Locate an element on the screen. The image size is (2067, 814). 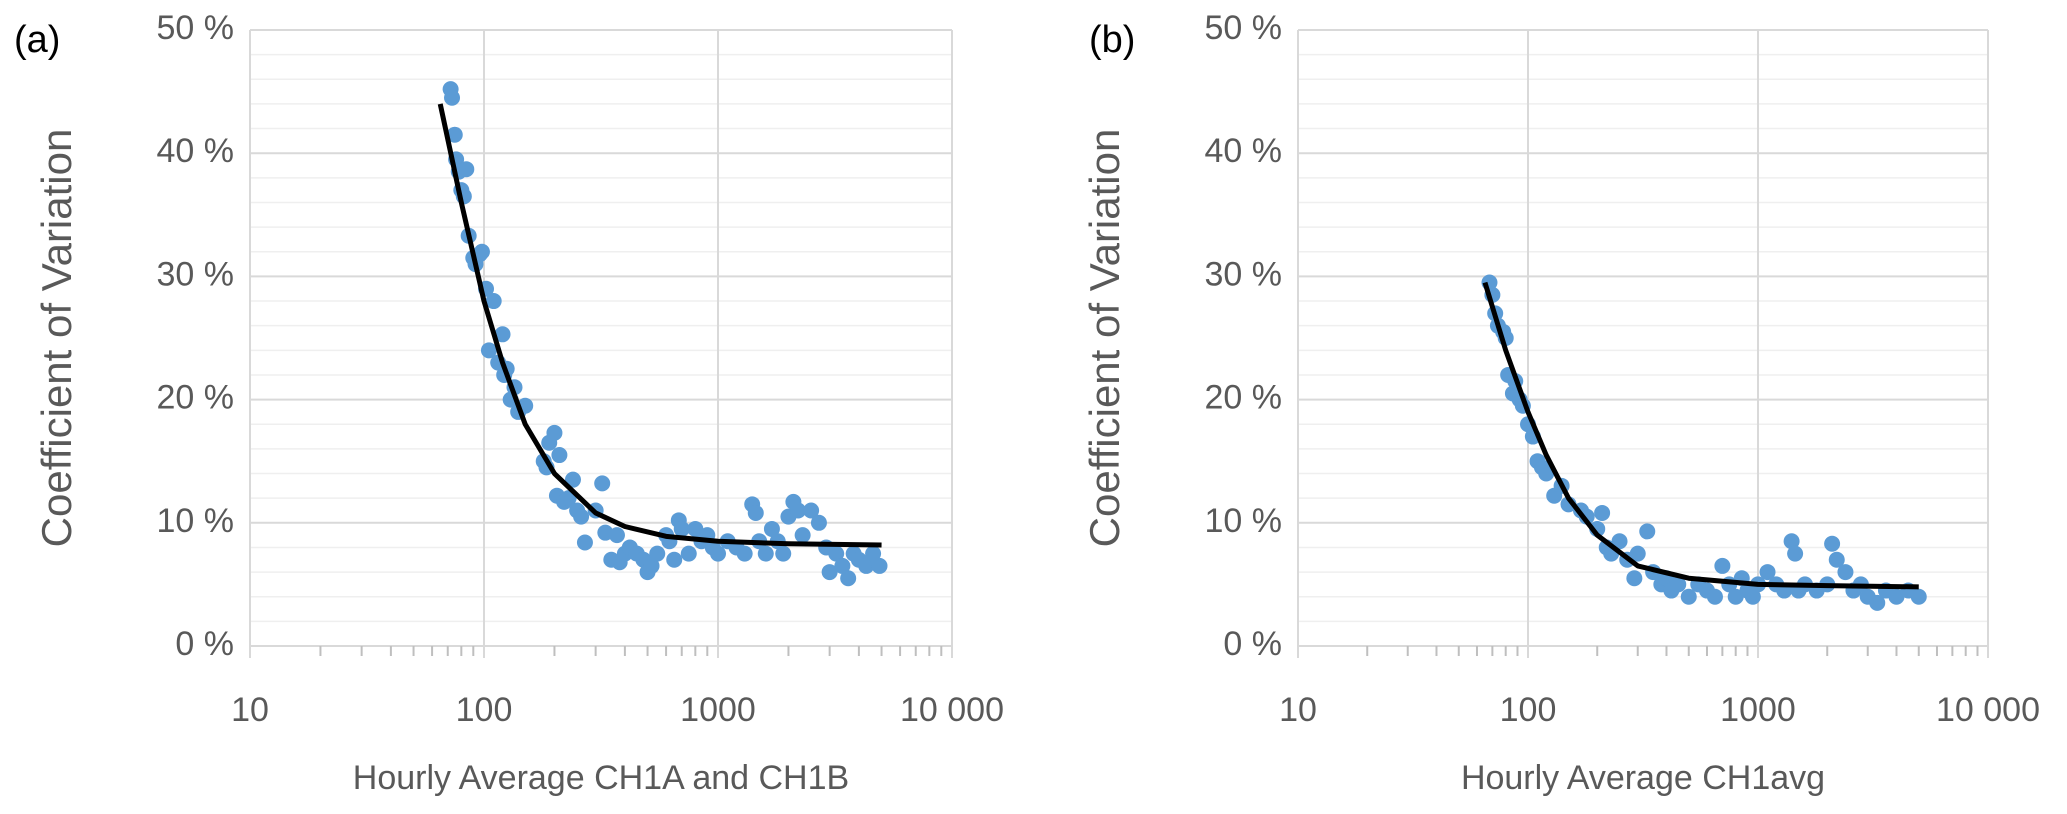
x-axis-label: Hourly Average CH1avg is located at coordinates (1643, 778).